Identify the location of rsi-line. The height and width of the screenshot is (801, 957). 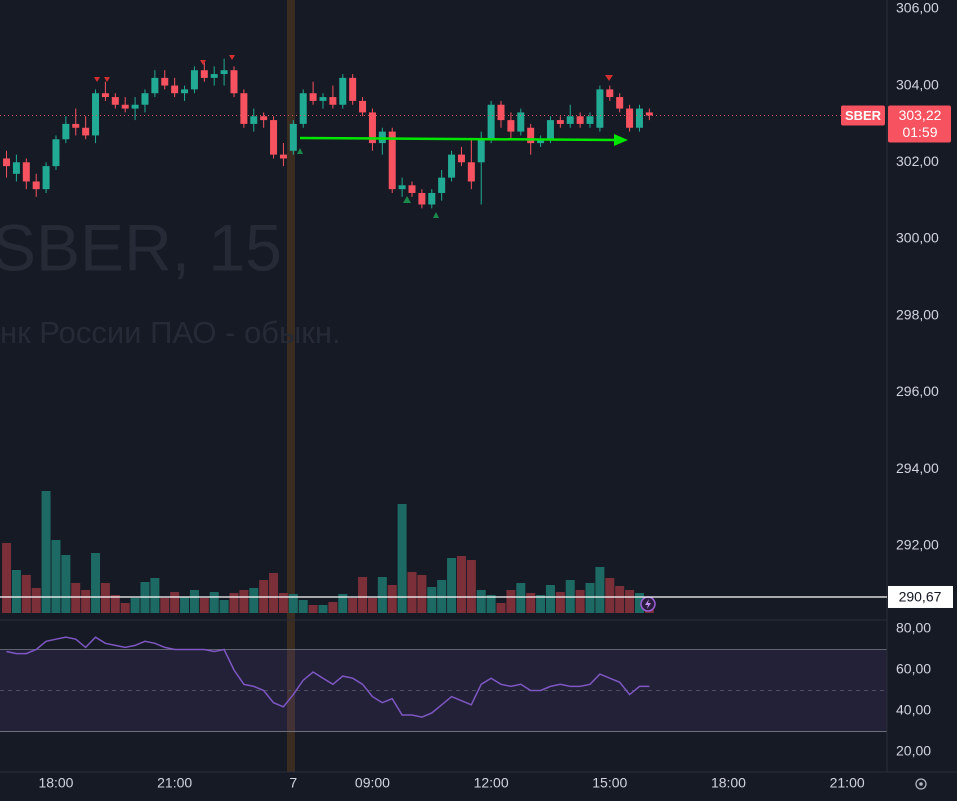
(328, 677).